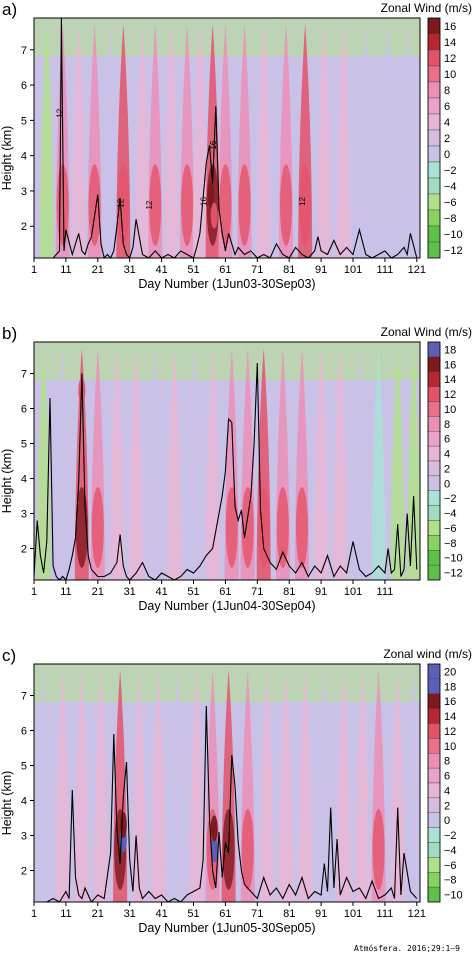 Image resolution: width=474 pixels, height=964 pixels. I want to click on x-tick-label: 21, so click(98, 592).